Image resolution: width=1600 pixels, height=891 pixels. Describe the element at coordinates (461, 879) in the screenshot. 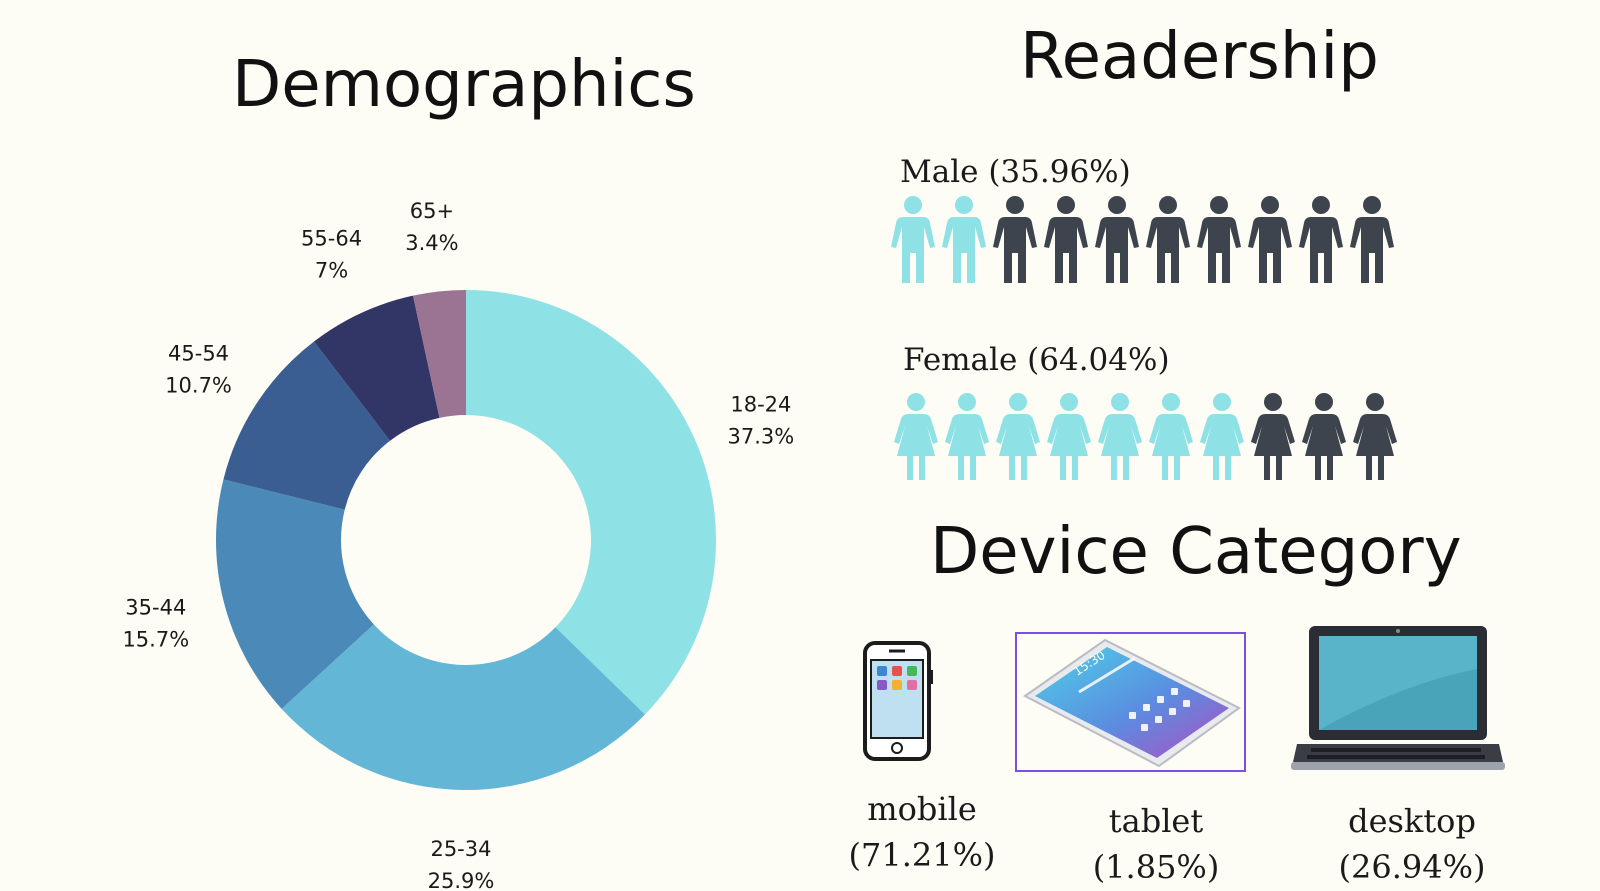

I see `slice-value-label: 25.9%` at that location.